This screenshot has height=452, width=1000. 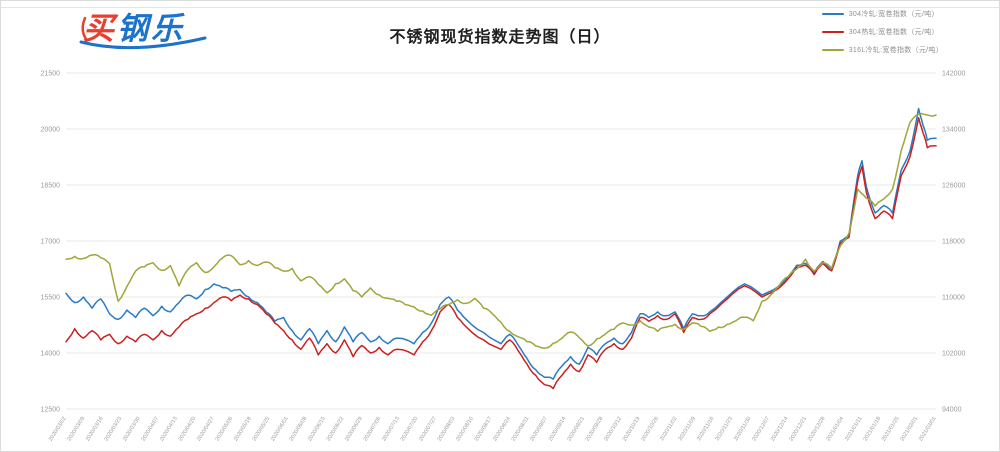 What do you see at coordinates (780, 429) in the screenshot?
I see `x-axis-tick: 2020/12/14` at bounding box center [780, 429].